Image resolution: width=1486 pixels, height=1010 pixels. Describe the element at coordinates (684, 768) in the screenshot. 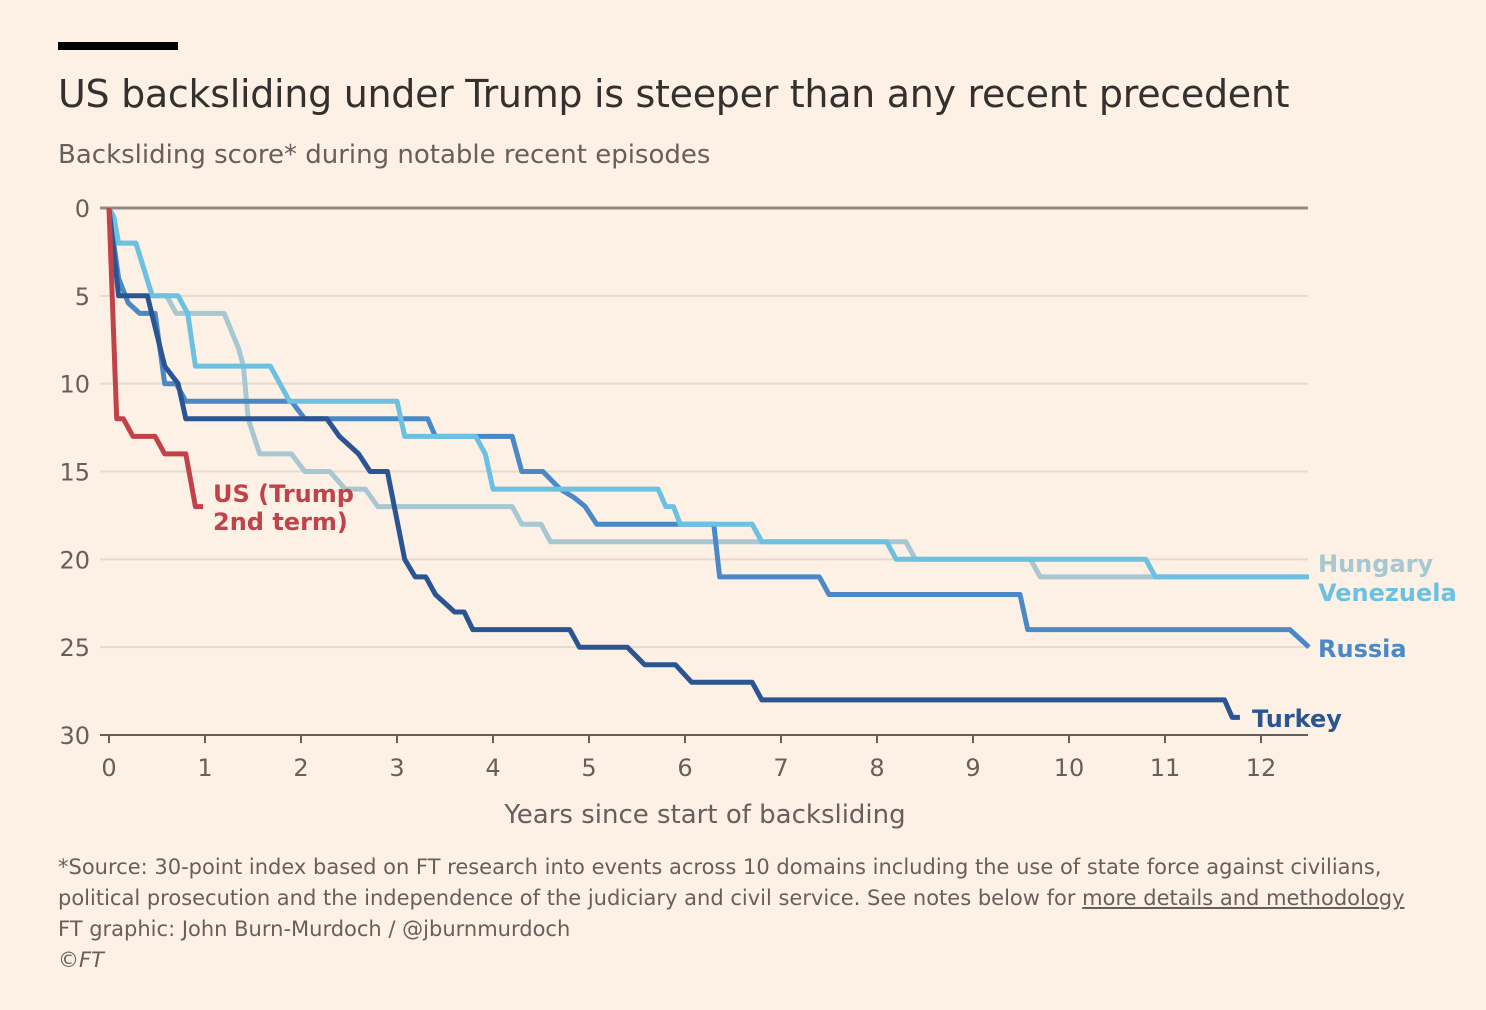

I see `x-tick-label: 6` at that location.